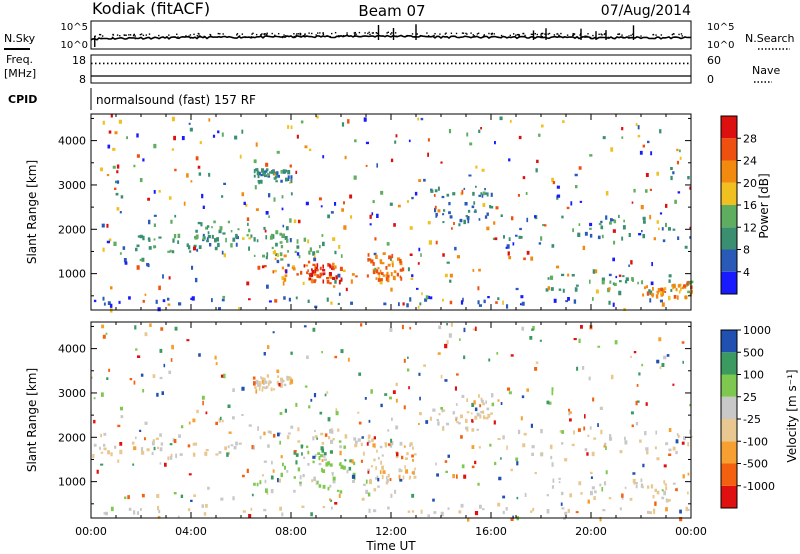  Describe the element at coordinates (792, 415) in the screenshot. I see `velocity-colorbar-label: Velocity [m s⁻¹]` at that location.